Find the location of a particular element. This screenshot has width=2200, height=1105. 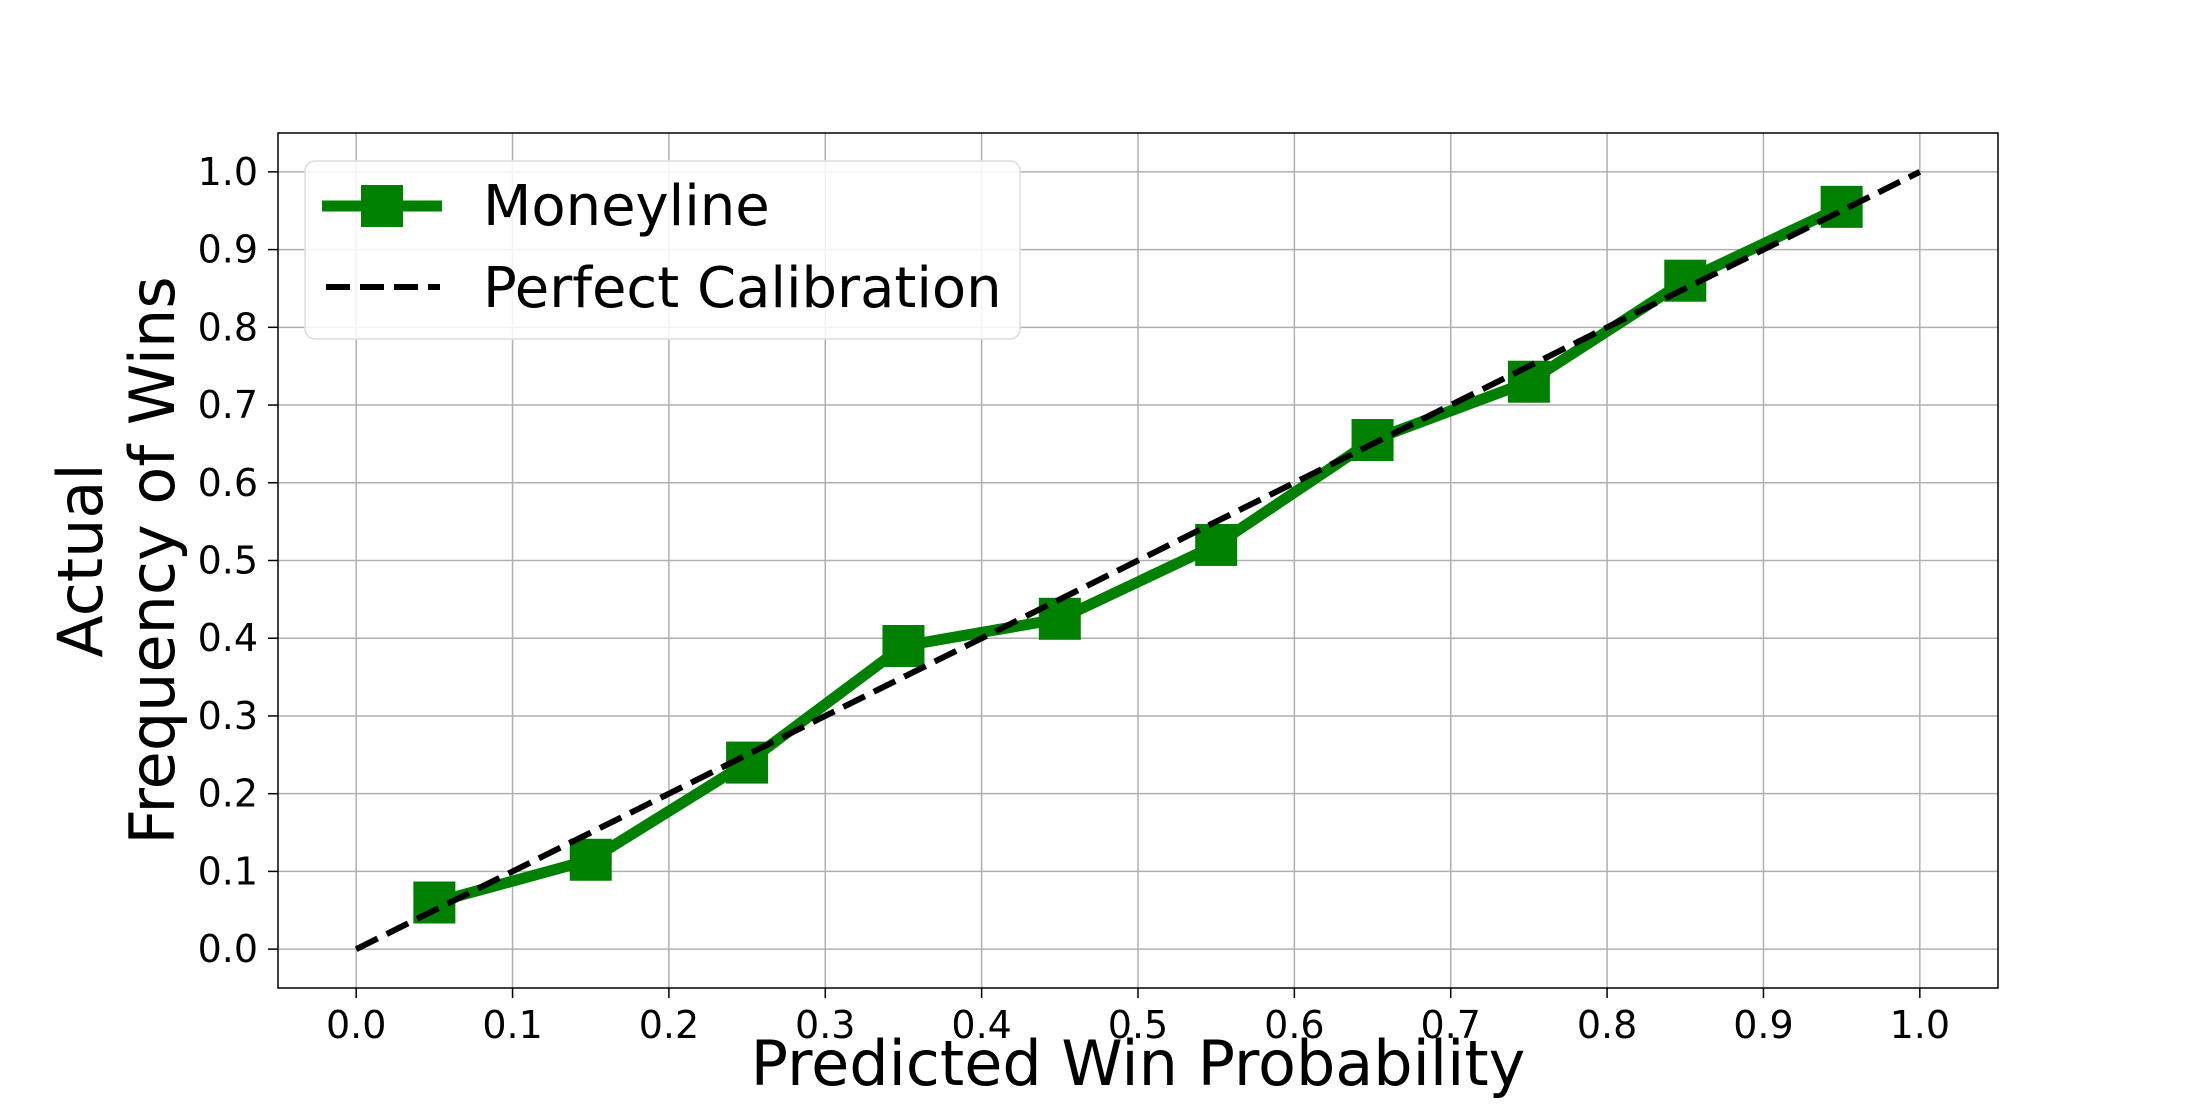

legend-label-moneyline: Moneyline is located at coordinates (626, 206).